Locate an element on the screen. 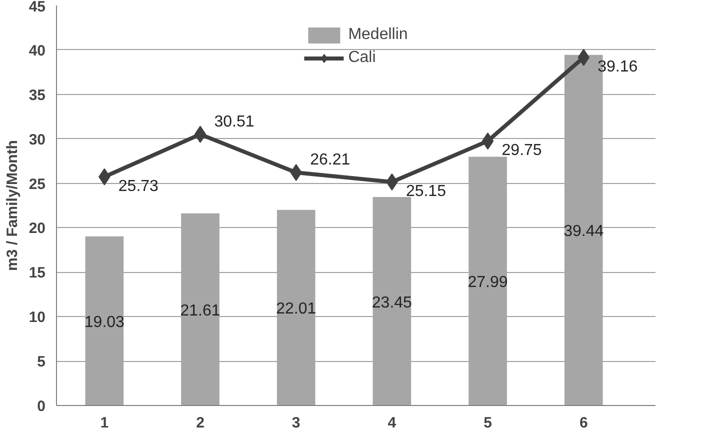  x-tick-label: 5 is located at coordinates (488, 423).